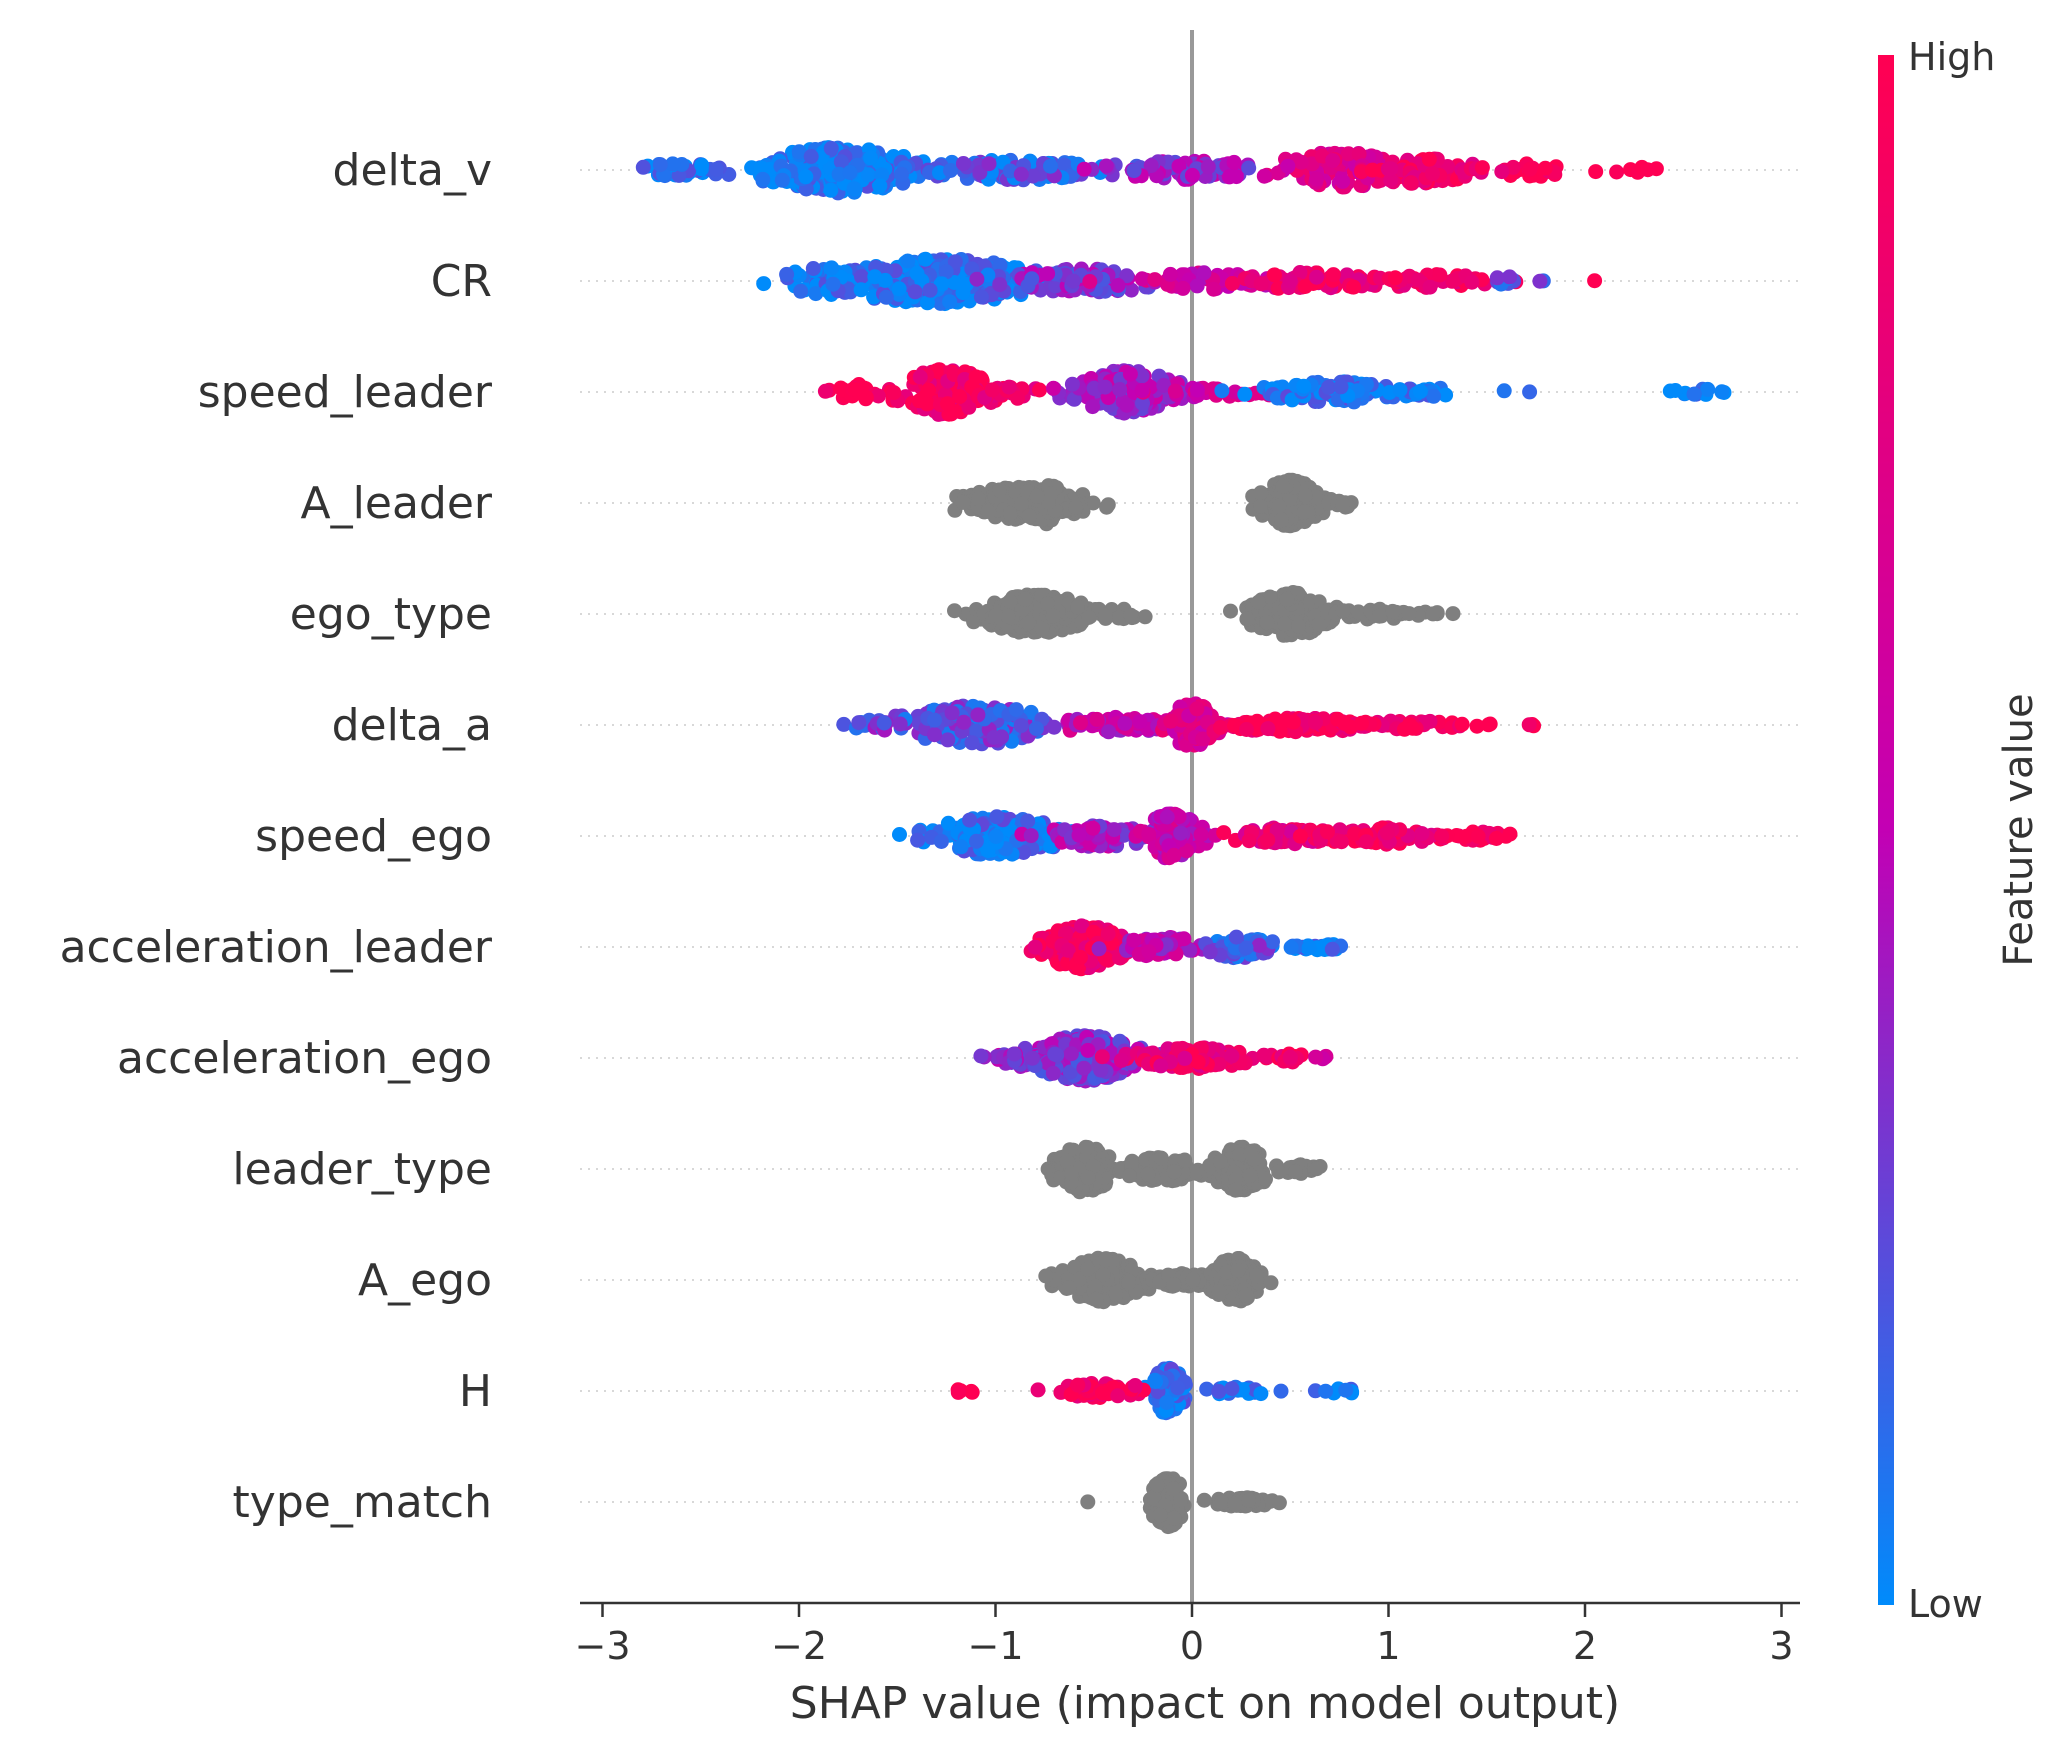  What do you see at coordinates (1179, 281) in the screenshot?
I see `feature-row-CR` at bounding box center [1179, 281].